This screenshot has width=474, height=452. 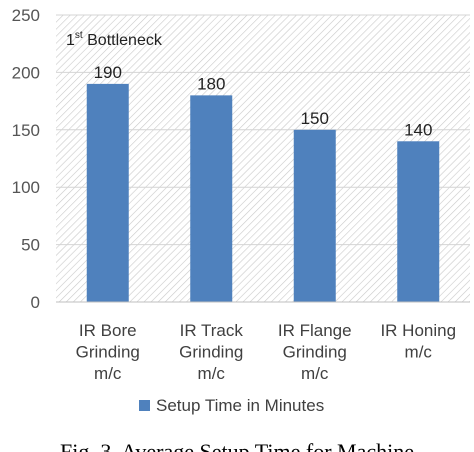 What do you see at coordinates (418, 129) in the screenshot?
I see `data-label: 140` at bounding box center [418, 129].